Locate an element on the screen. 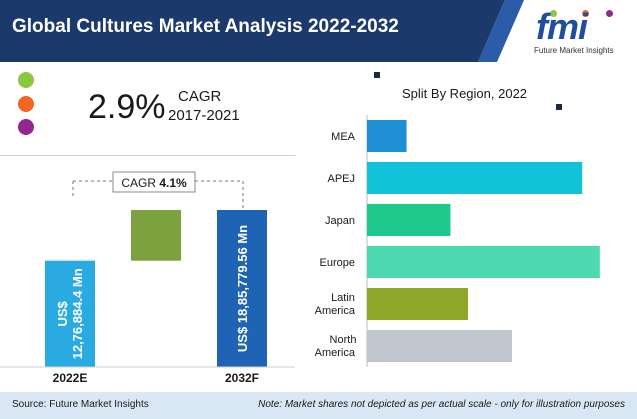 This screenshot has height=419, width=637. fmi-logo: fmi Future Market Insights is located at coordinates (582, 32).